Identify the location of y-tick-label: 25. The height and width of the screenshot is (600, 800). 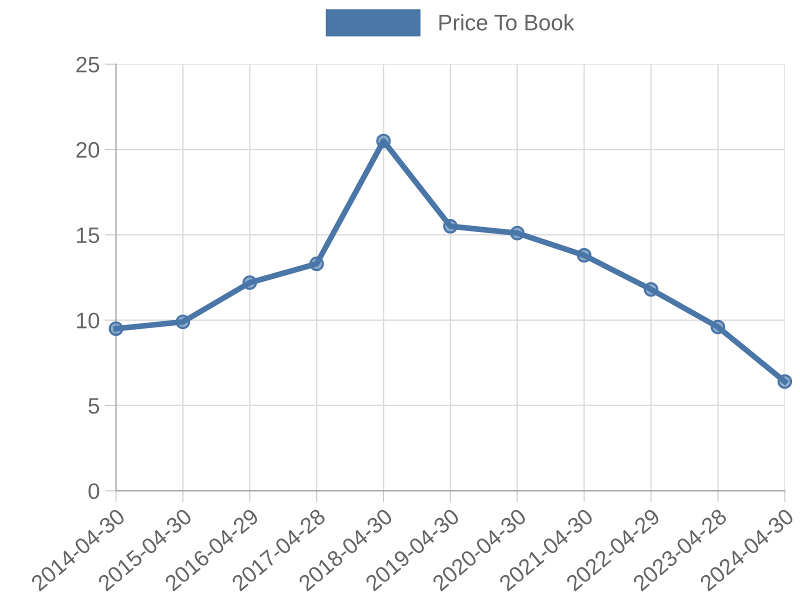
(88, 64).